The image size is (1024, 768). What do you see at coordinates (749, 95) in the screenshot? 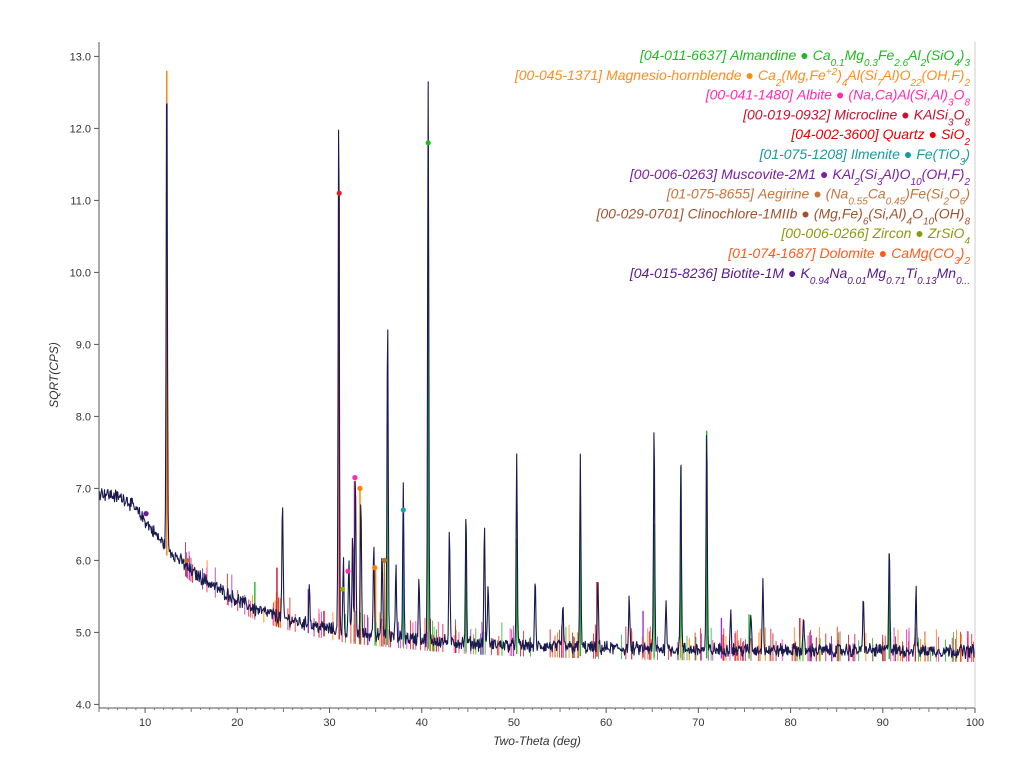
I see `legend-code: [00-041-1480]` at bounding box center [749, 95].